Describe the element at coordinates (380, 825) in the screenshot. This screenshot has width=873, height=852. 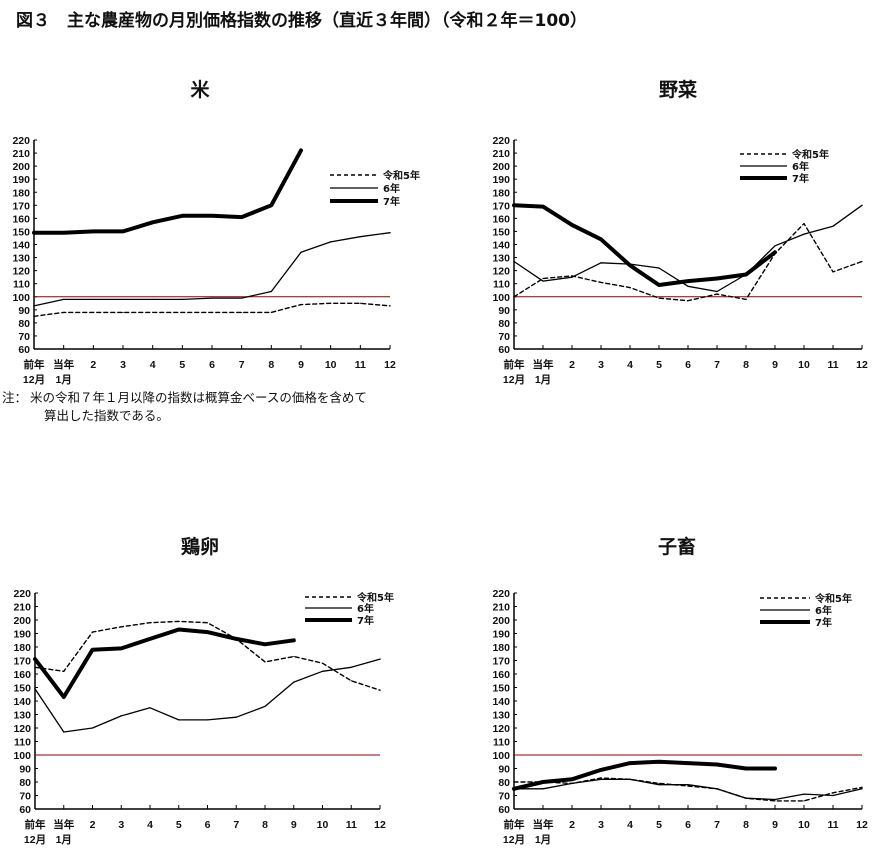
I see `x-tick-label: 12` at that location.